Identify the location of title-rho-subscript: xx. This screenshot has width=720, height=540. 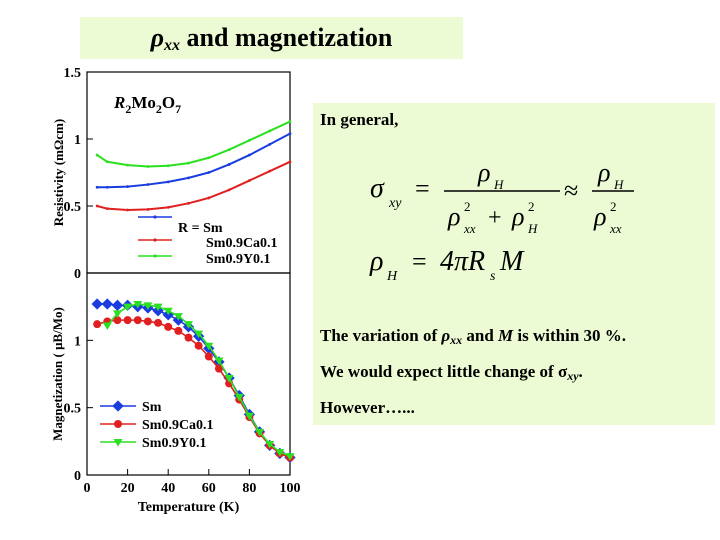
(172, 45).